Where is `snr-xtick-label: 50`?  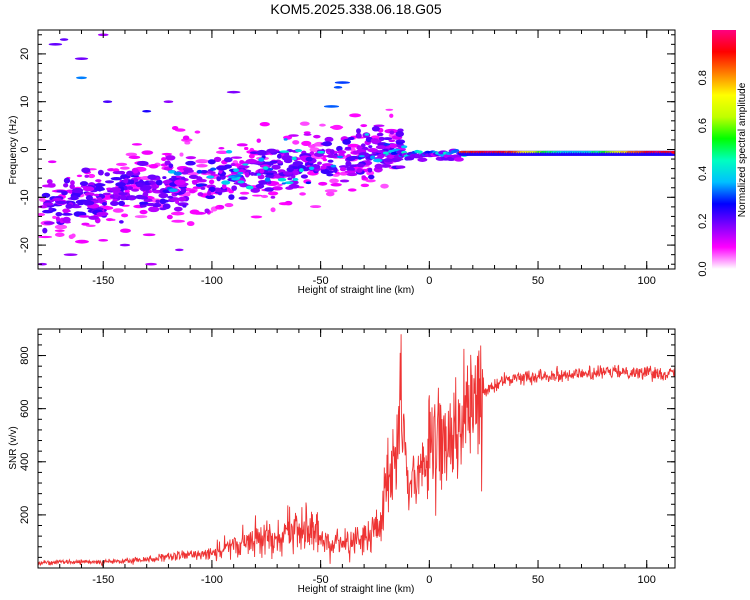
snr-xtick-label: 50 is located at coordinates (538, 580).